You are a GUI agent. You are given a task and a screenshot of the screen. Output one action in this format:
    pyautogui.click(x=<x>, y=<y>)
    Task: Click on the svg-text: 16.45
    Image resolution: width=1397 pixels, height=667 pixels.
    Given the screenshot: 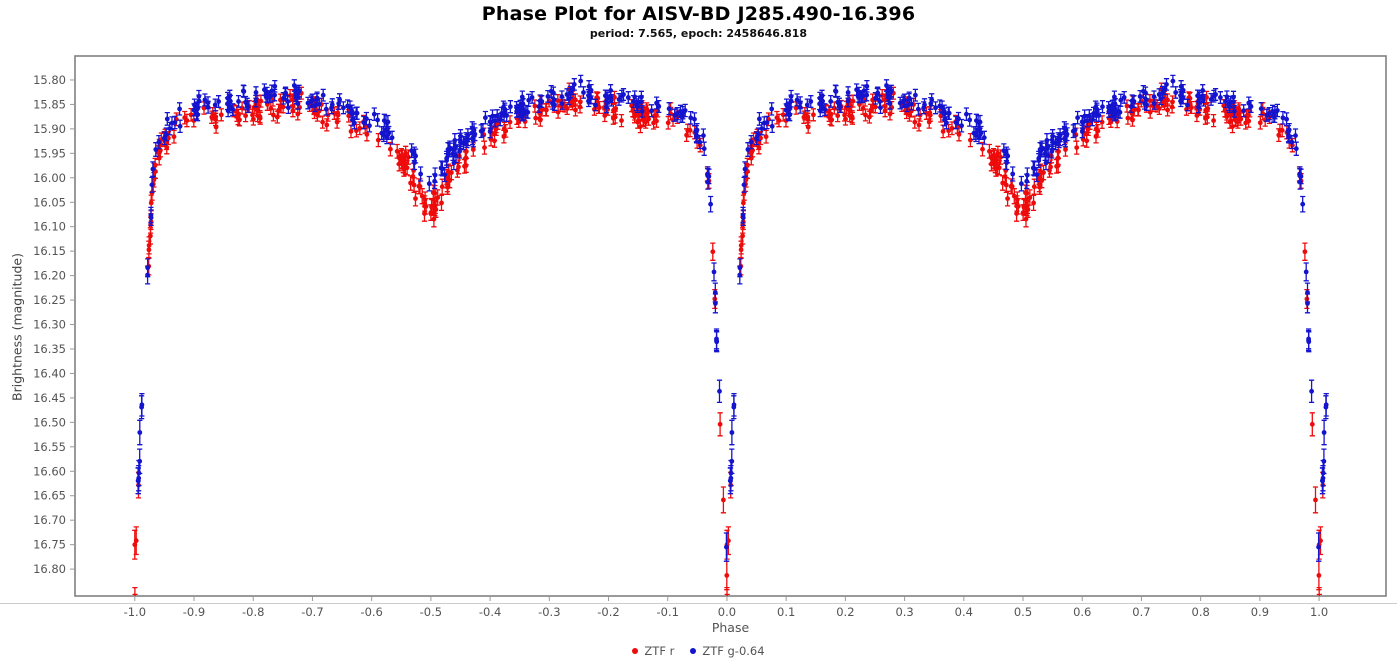 What is the action you would take?
    pyautogui.click(x=49, y=398)
    